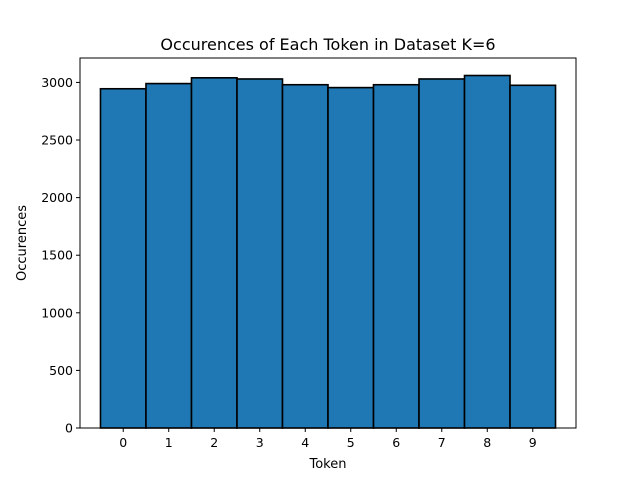  What do you see at coordinates (22, 243) in the screenshot?
I see `y-axis-label: Occurences` at bounding box center [22, 243].